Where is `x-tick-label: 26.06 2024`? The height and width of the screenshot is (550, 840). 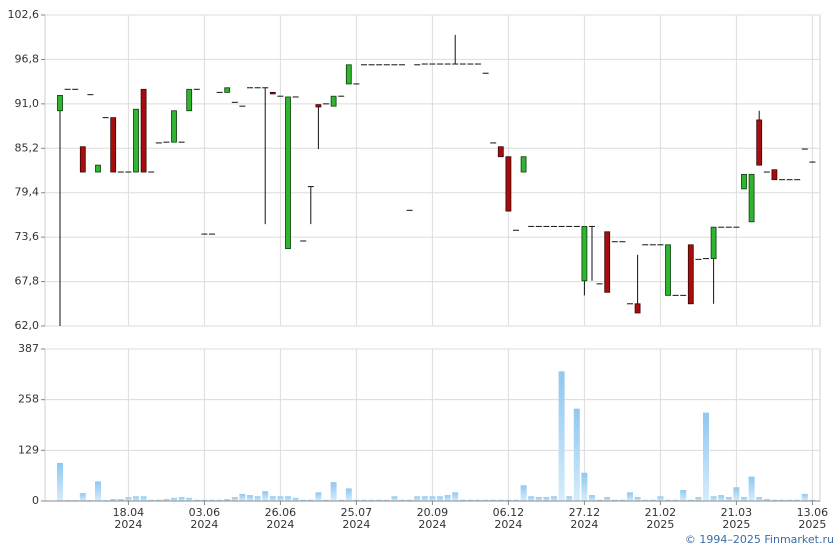 x-tick-label: 26.06 2024 is located at coordinates (280, 518).